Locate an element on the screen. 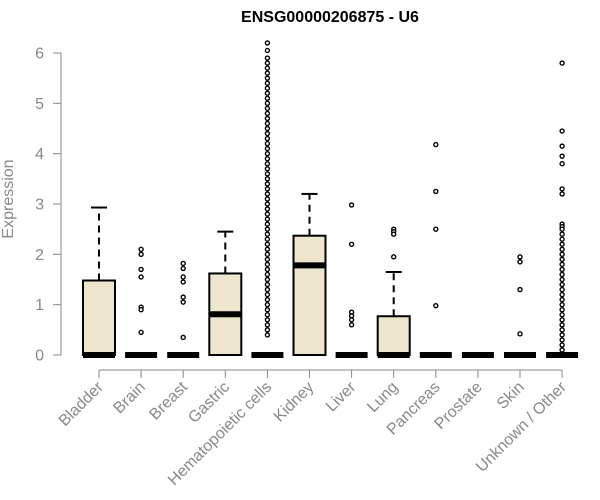  x-tick-label: Lung is located at coordinates (382, 397).